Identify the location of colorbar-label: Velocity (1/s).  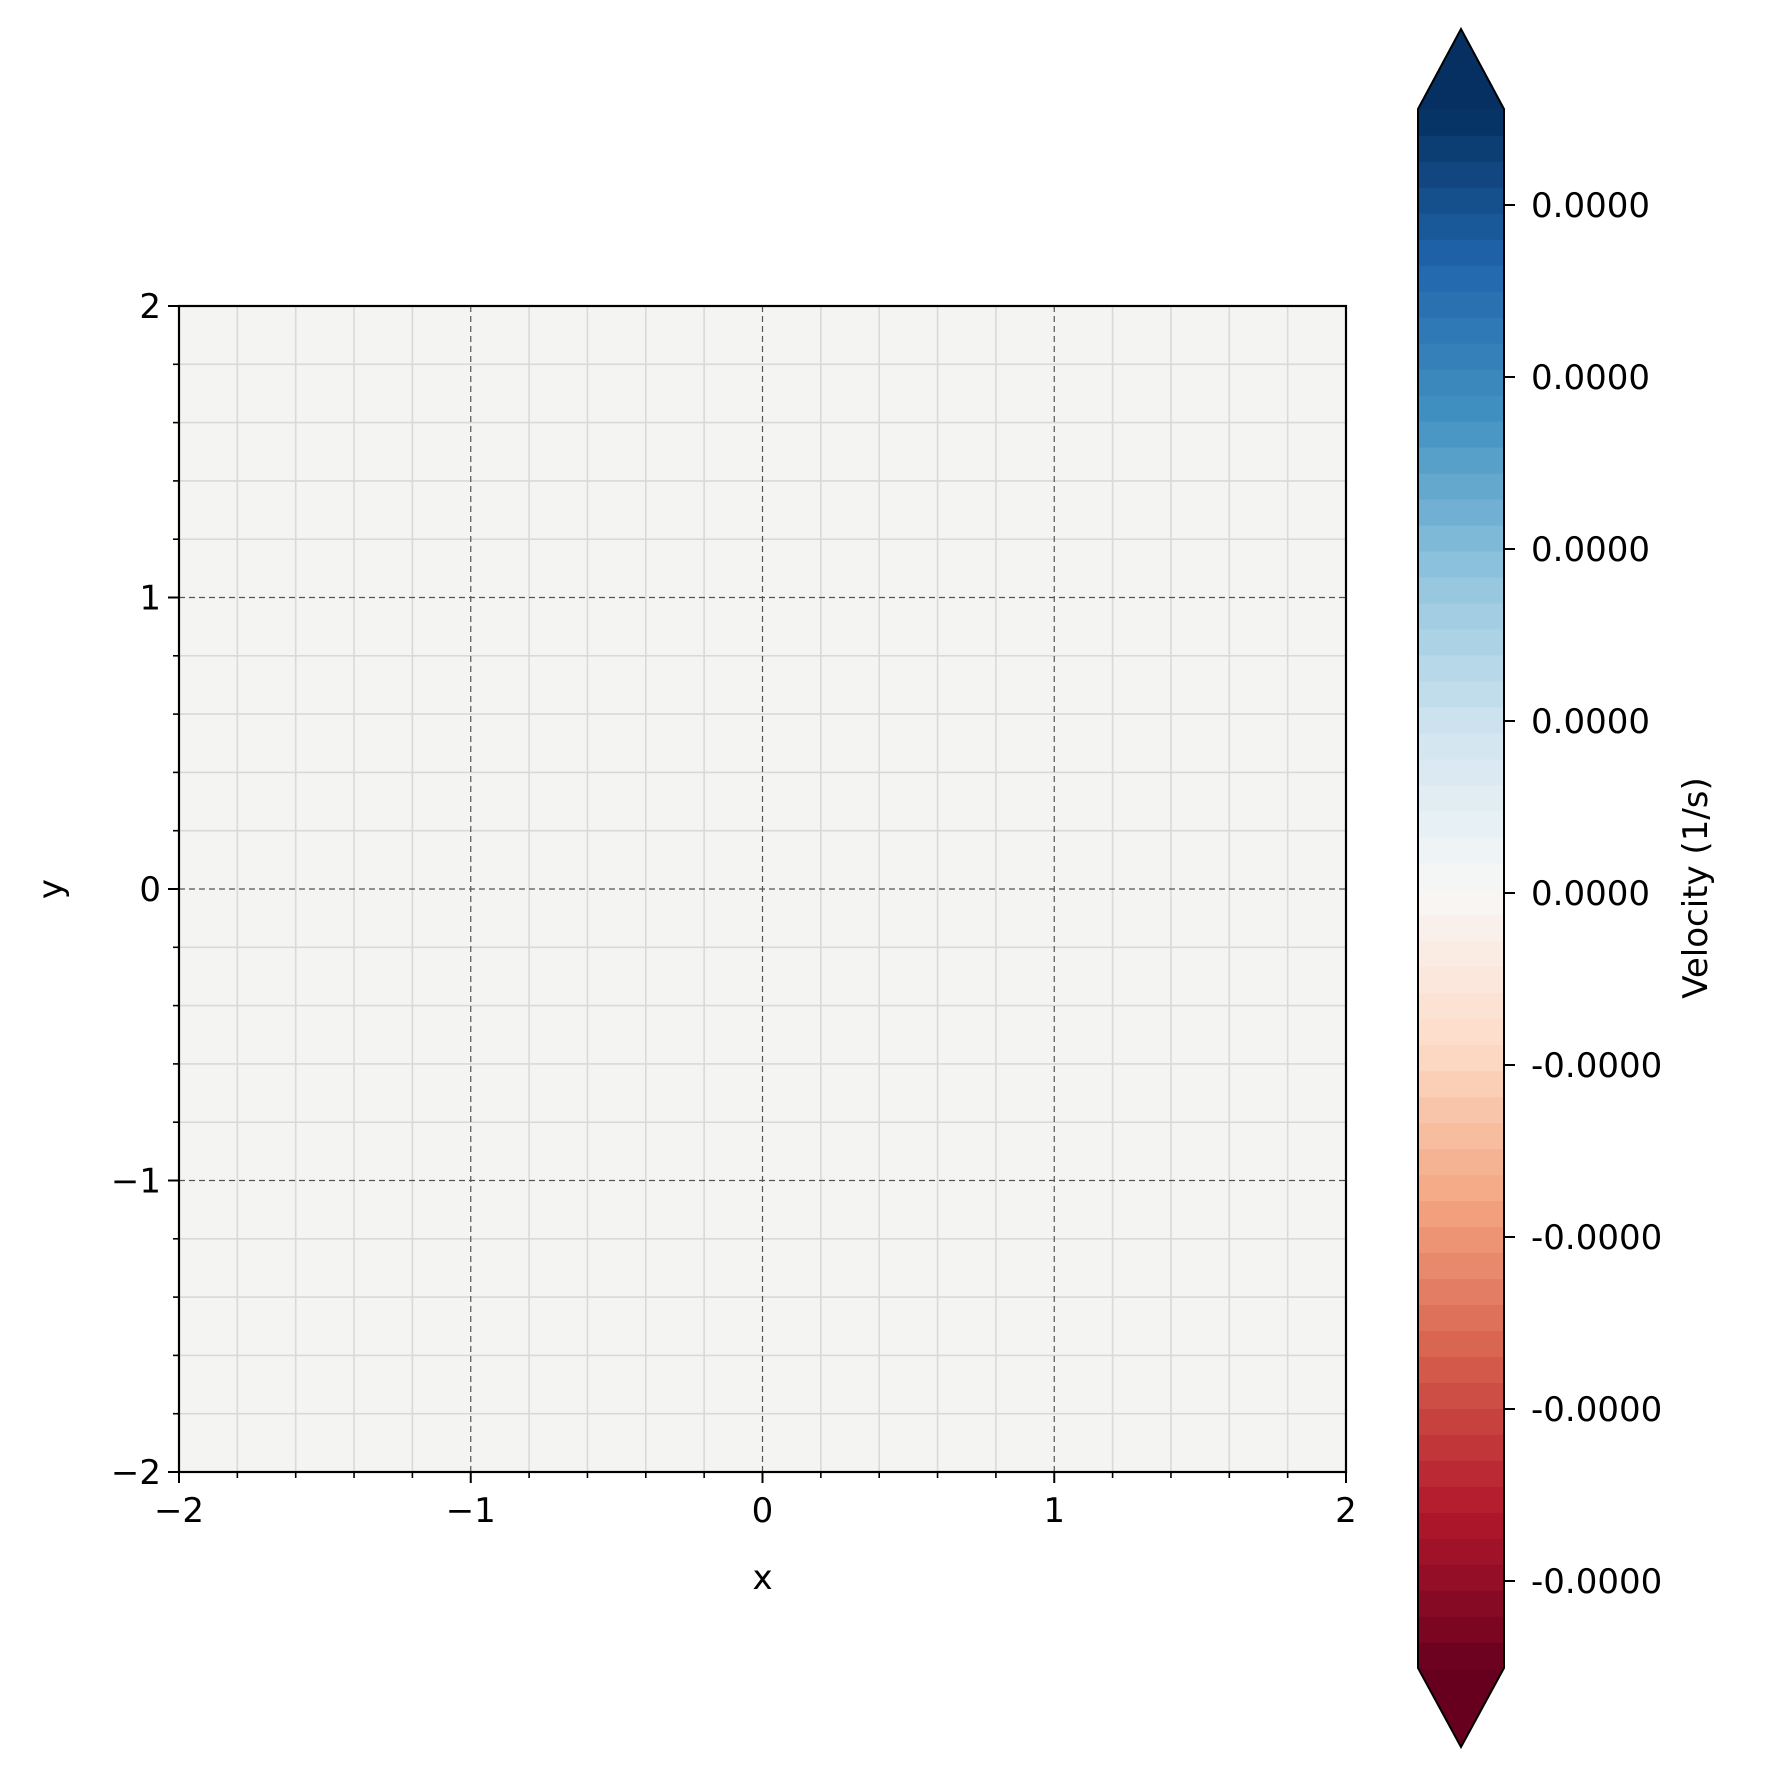
(1696, 888).